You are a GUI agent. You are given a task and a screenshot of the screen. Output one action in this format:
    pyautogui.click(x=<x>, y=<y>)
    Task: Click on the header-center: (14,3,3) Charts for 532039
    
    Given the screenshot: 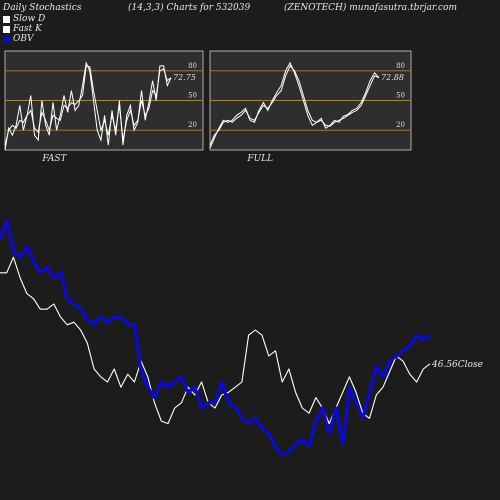 What is the action you would take?
    pyautogui.click(x=189, y=8)
    